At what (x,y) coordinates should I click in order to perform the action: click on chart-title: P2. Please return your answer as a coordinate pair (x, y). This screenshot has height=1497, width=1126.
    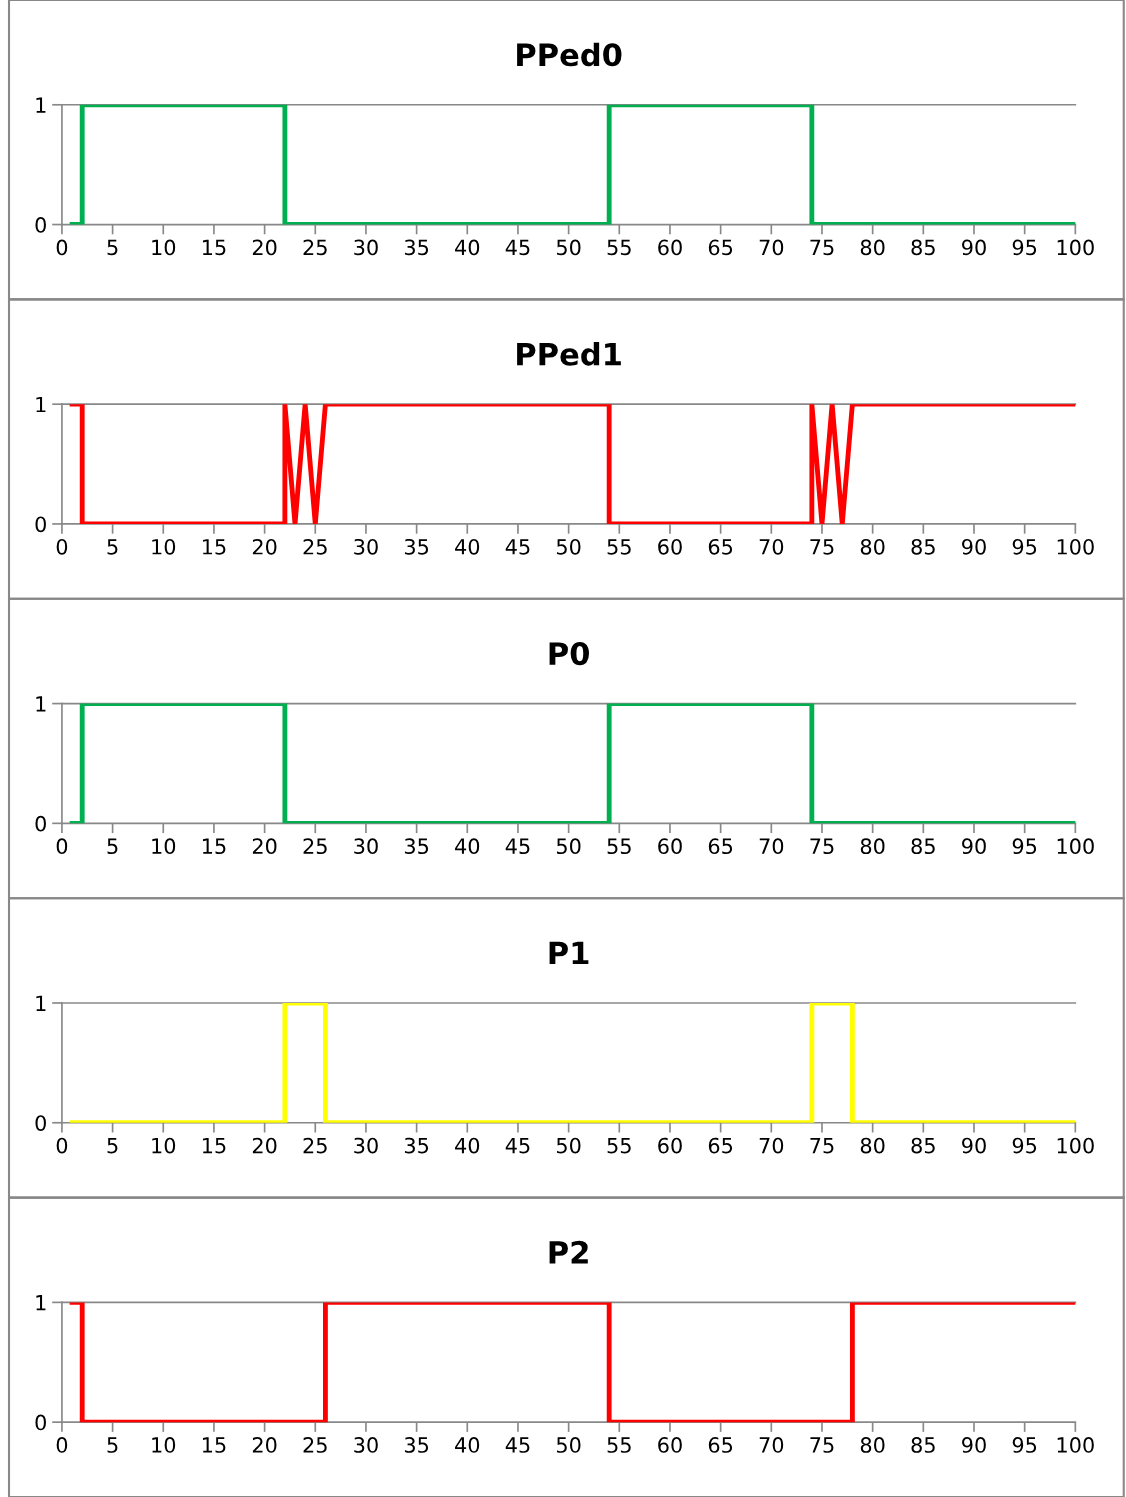
    Looking at the image, I should click on (568, 1252).